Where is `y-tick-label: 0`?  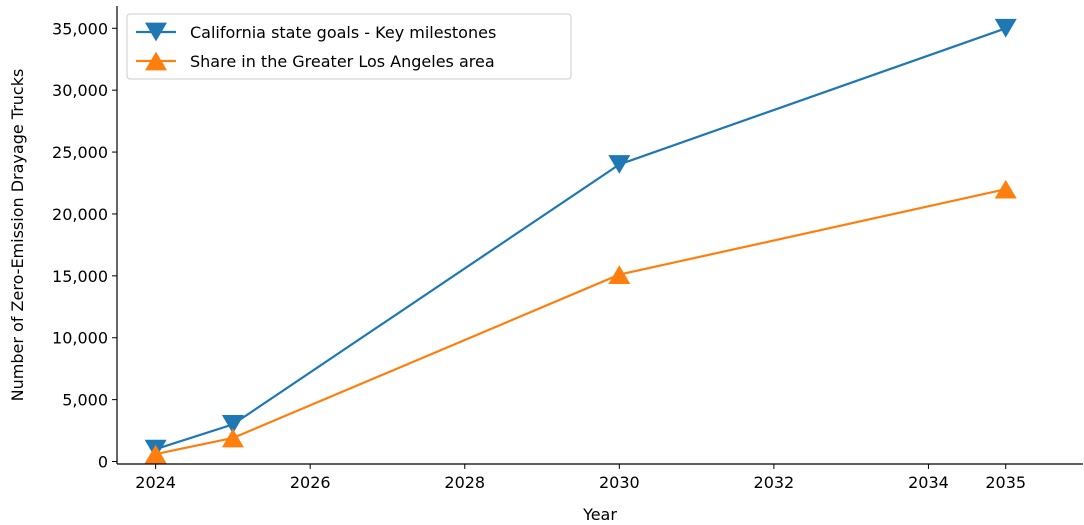 y-tick-label: 0 is located at coordinates (103, 462).